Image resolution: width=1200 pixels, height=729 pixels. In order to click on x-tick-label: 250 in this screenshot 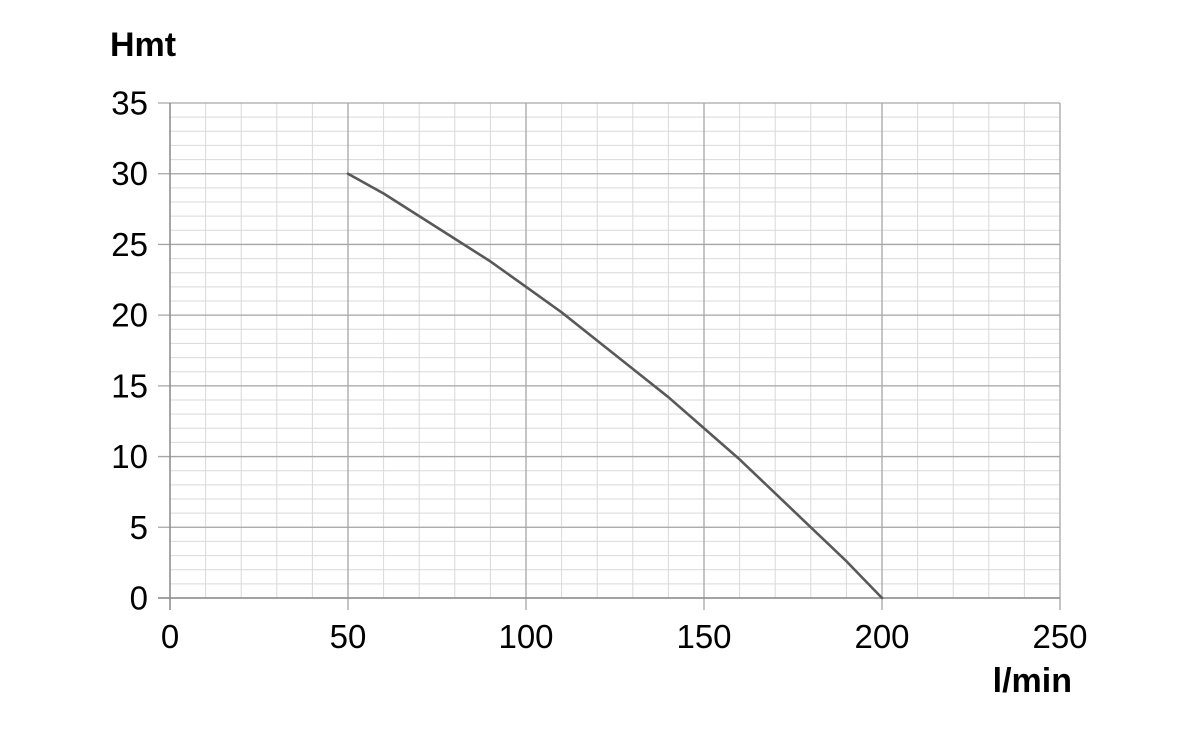, I will do `click(1059, 636)`.